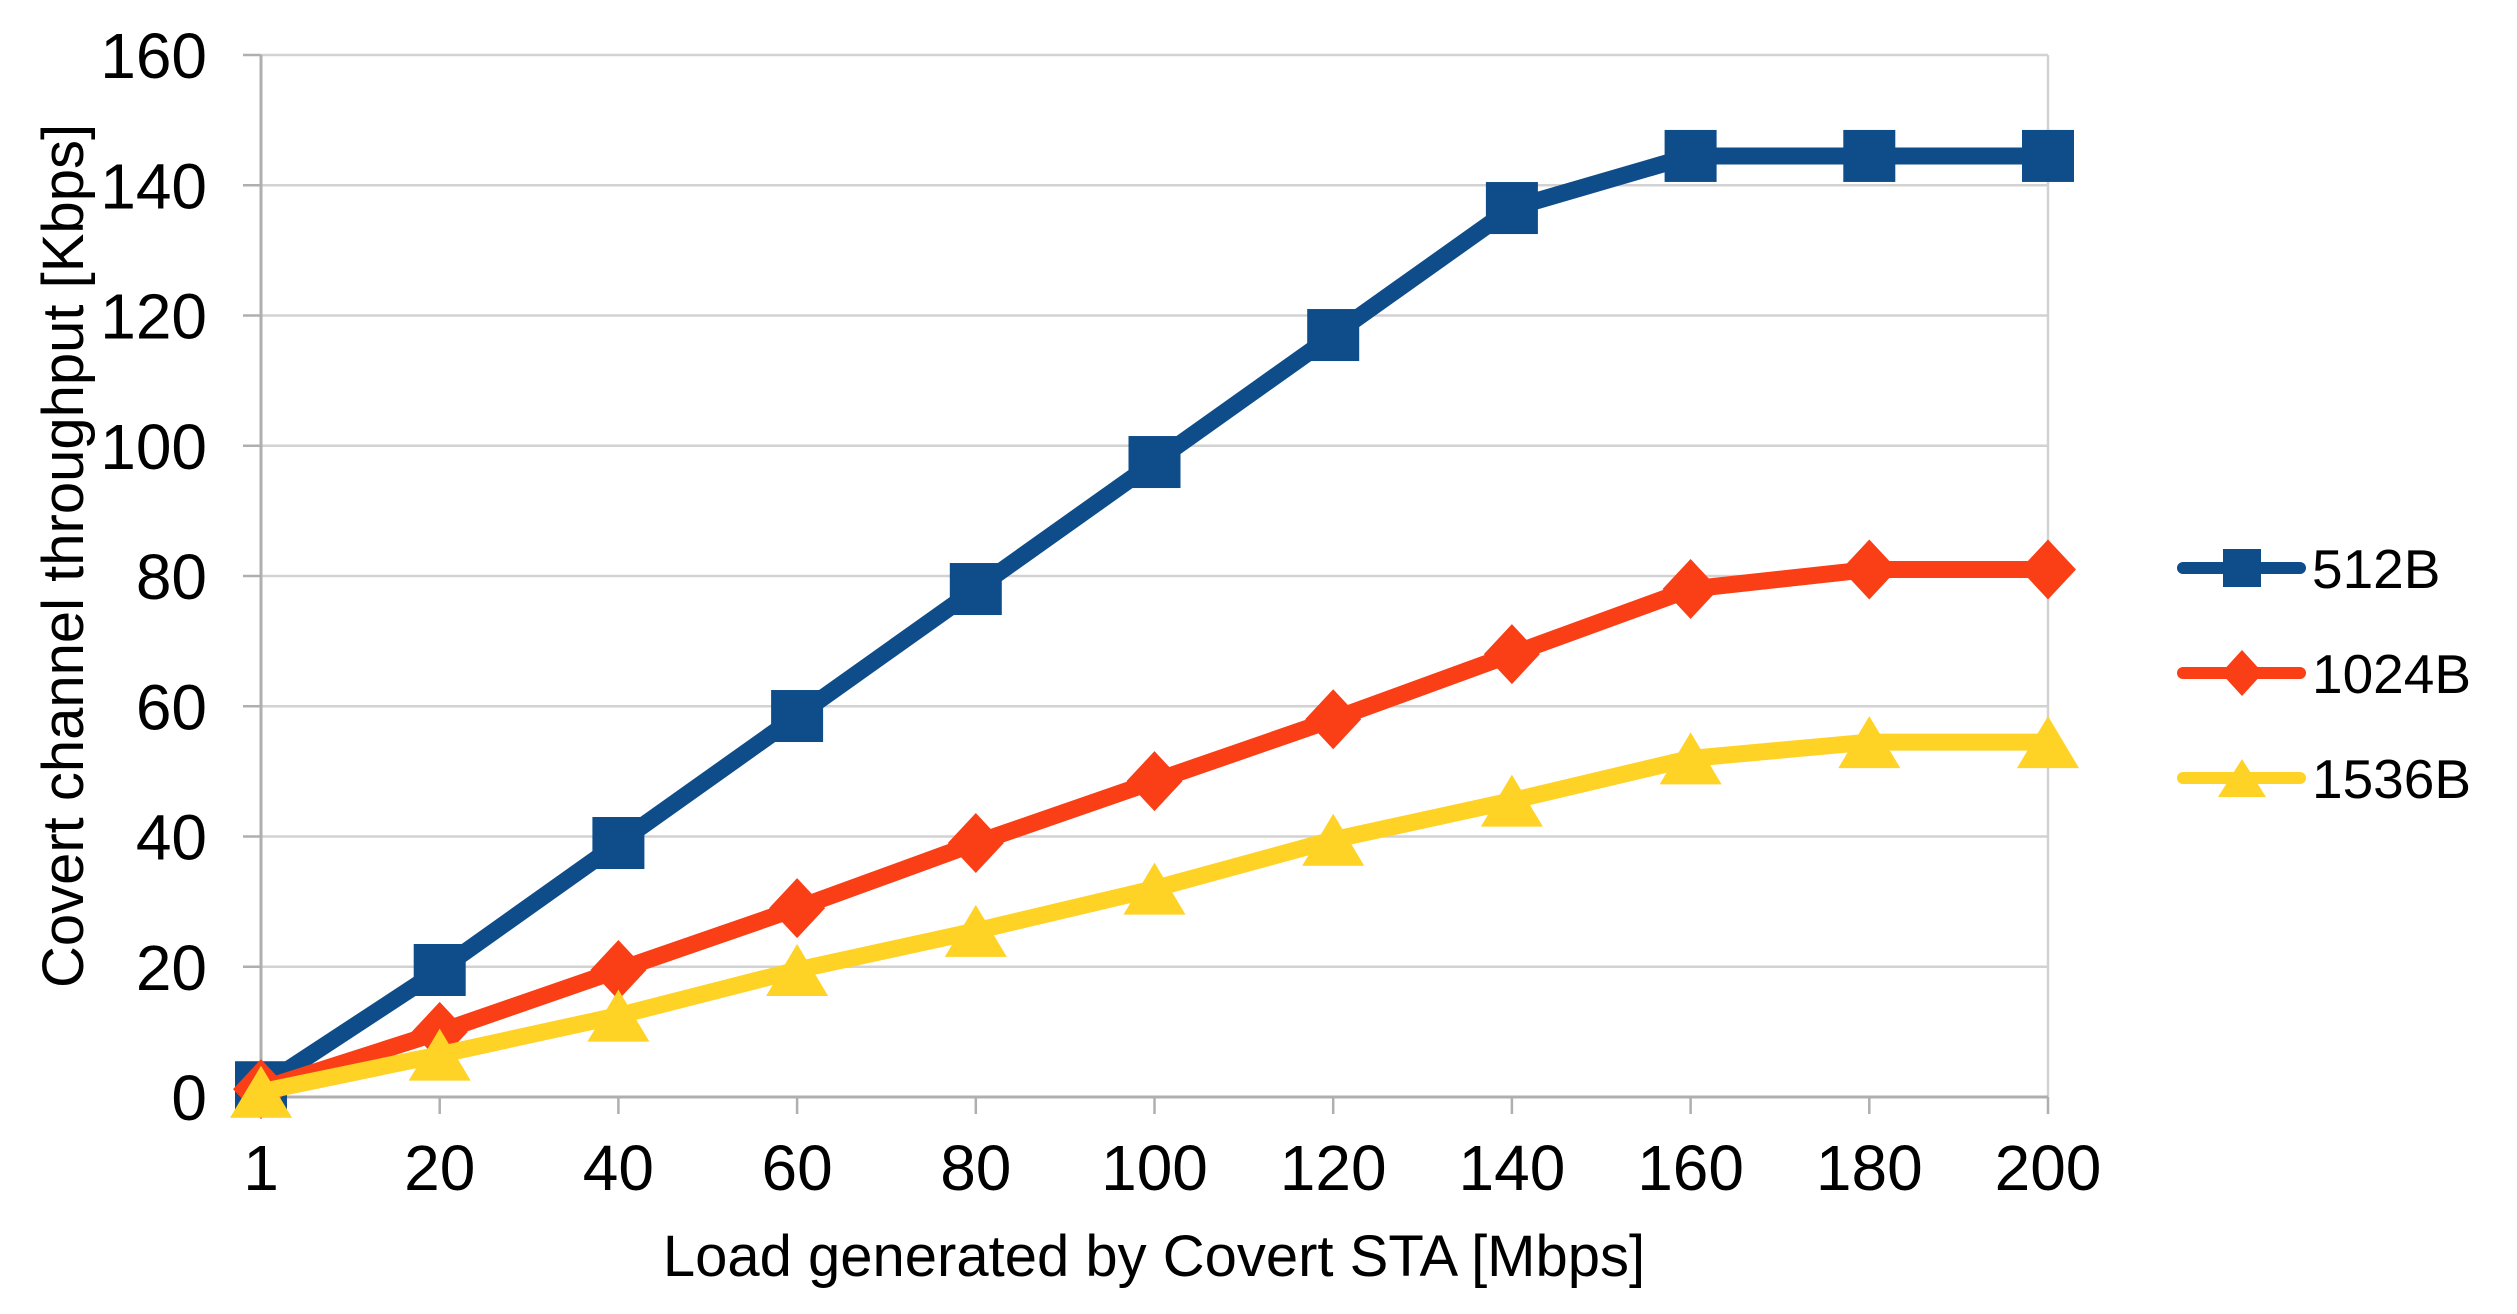  Describe the element at coordinates (171, 577) in the screenshot. I see `y-tick-label-80: 80` at that location.